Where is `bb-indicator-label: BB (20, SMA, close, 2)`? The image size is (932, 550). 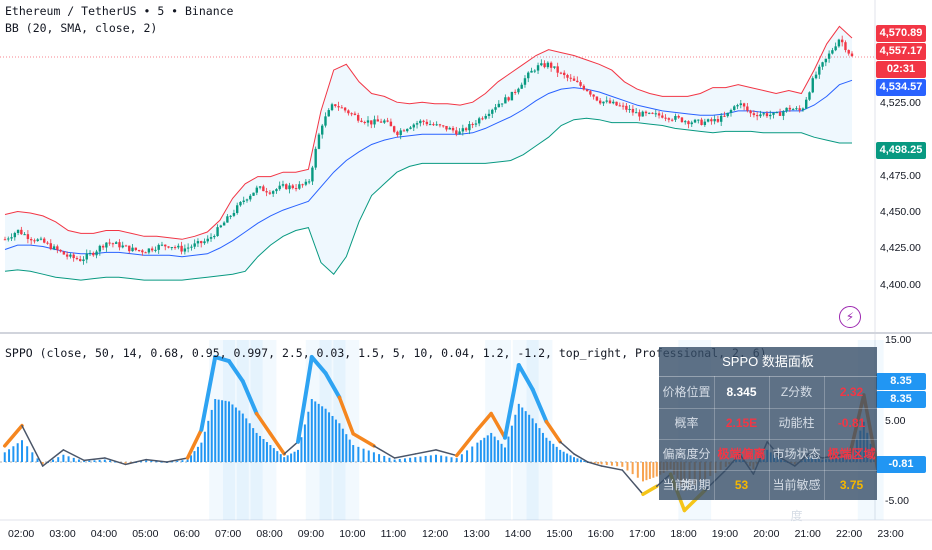
bb-indicator-label: BB (20, SMA, close, 2) is located at coordinates (81, 28).